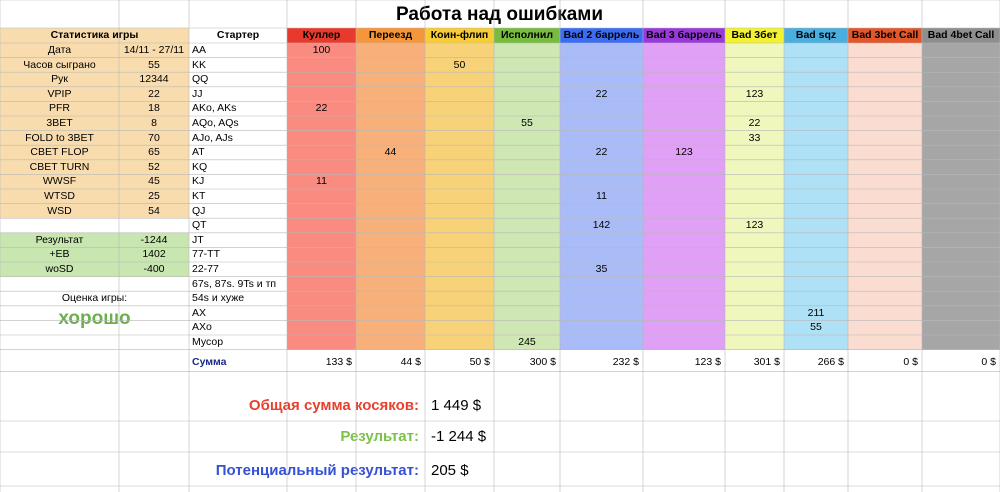 The width and height of the screenshot is (1000, 492). What do you see at coordinates (754, 35) in the screenshot?
I see `column-header: Bad 3бет` at bounding box center [754, 35].